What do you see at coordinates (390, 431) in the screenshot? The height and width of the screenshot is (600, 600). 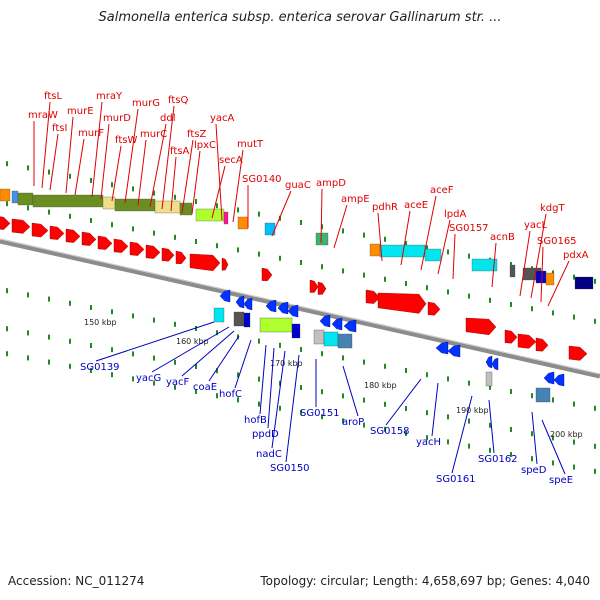 I see `gene-label-SG0158: SG0158` at bounding box center [390, 431].